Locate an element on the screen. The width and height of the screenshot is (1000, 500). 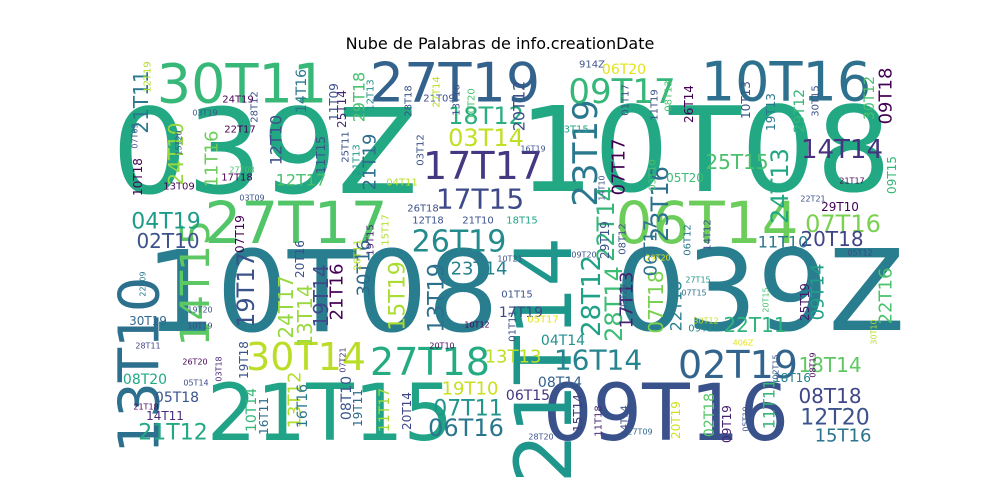
word: 30T12 is located at coordinates (705, 321).